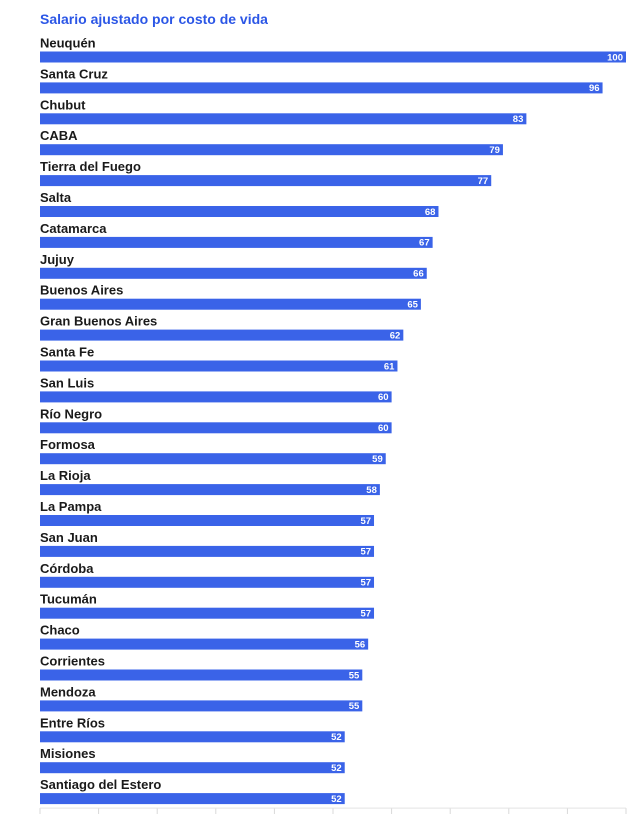  I want to click on grid-lines, so click(333, 810).